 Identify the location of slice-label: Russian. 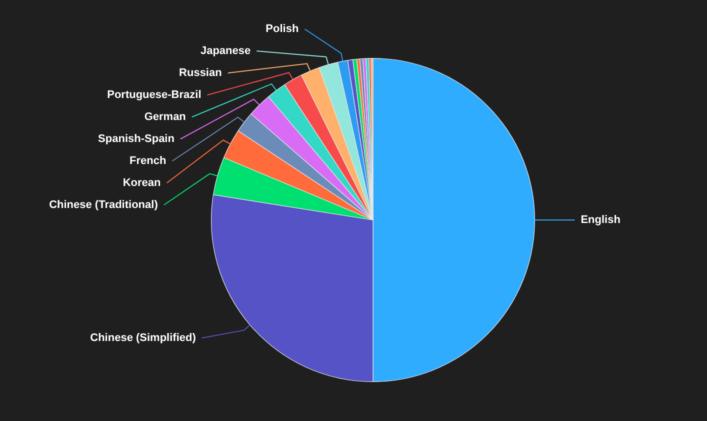
(200, 73).